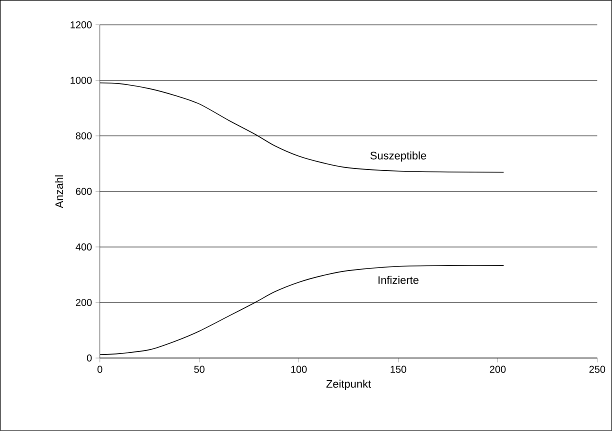  Describe the element at coordinates (99, 369) in the screenshot. I see `x-tick-label: 0` at that location.